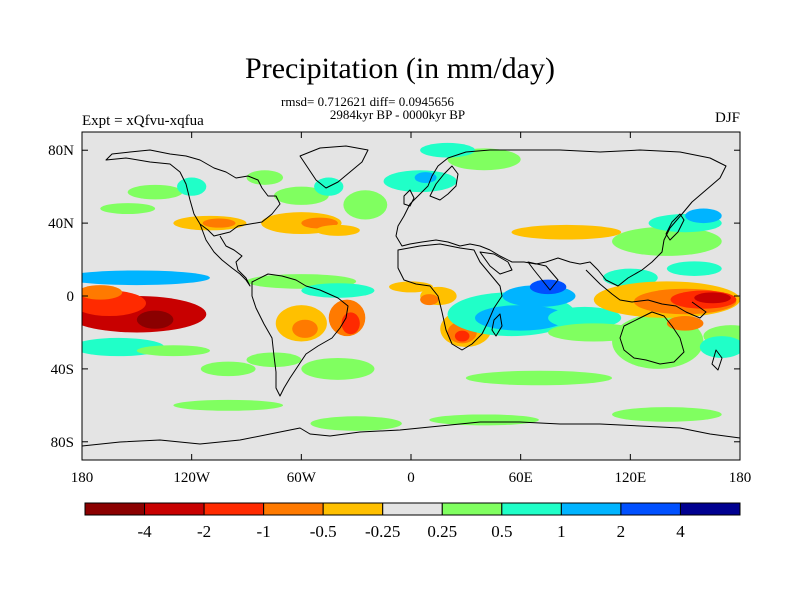  Describe the element at coordinates (192, 478) in the screenshot. I see `x-tick-label: 120W` at that location.